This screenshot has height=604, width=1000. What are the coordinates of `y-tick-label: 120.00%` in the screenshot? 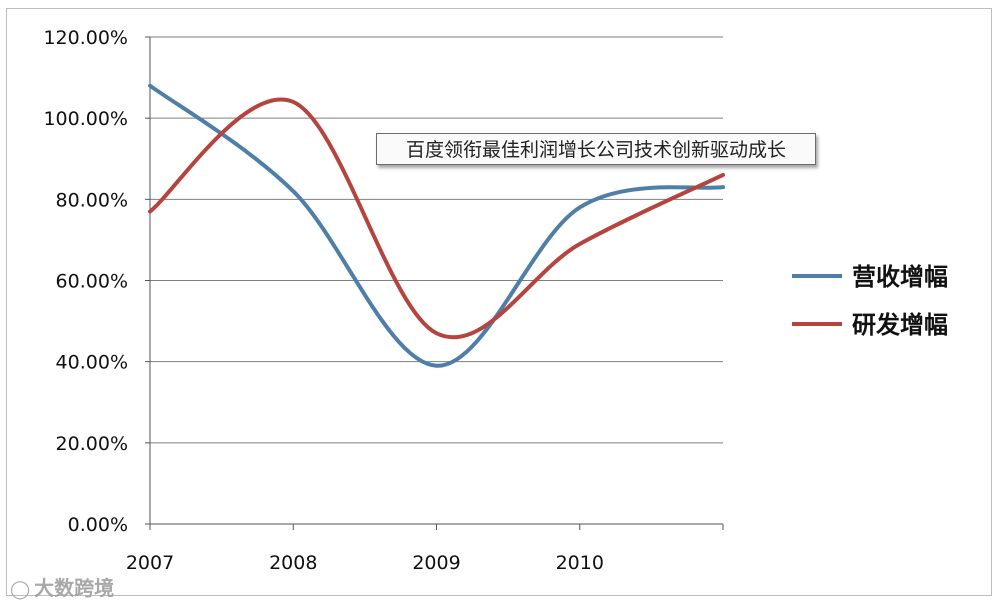 It's located at (85, 38).